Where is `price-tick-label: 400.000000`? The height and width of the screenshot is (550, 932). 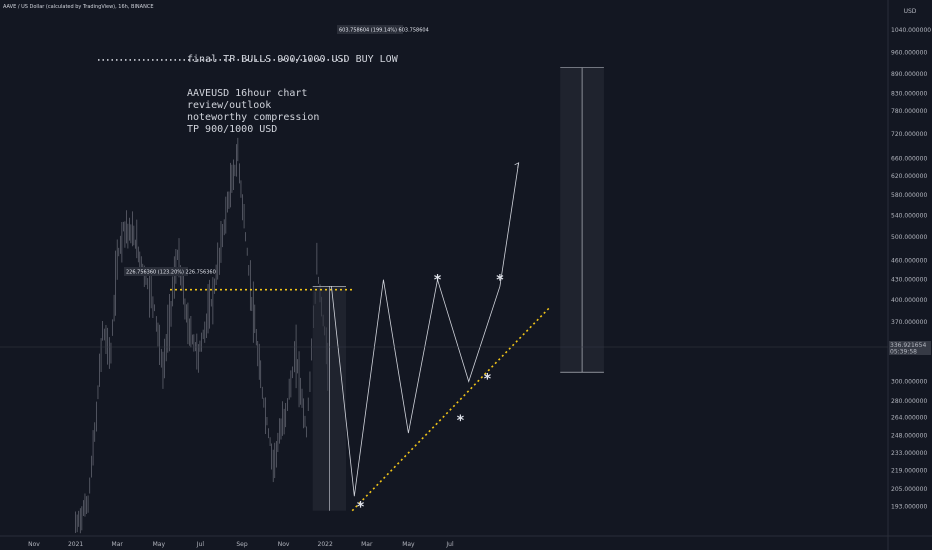
price-tick-label: 400.000000 is located at coordinates (909, 300).